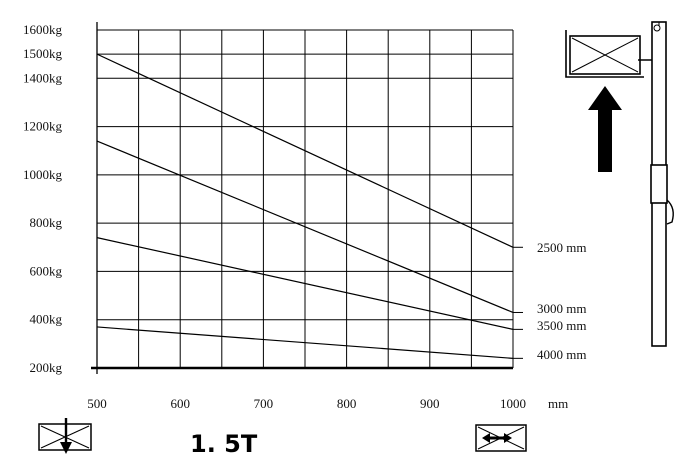 This screenshot has height=458, width=699. Describe the element at coordinates (43, 29) in the screenshot. I see `y-tick-label: 1600kg` at that location.